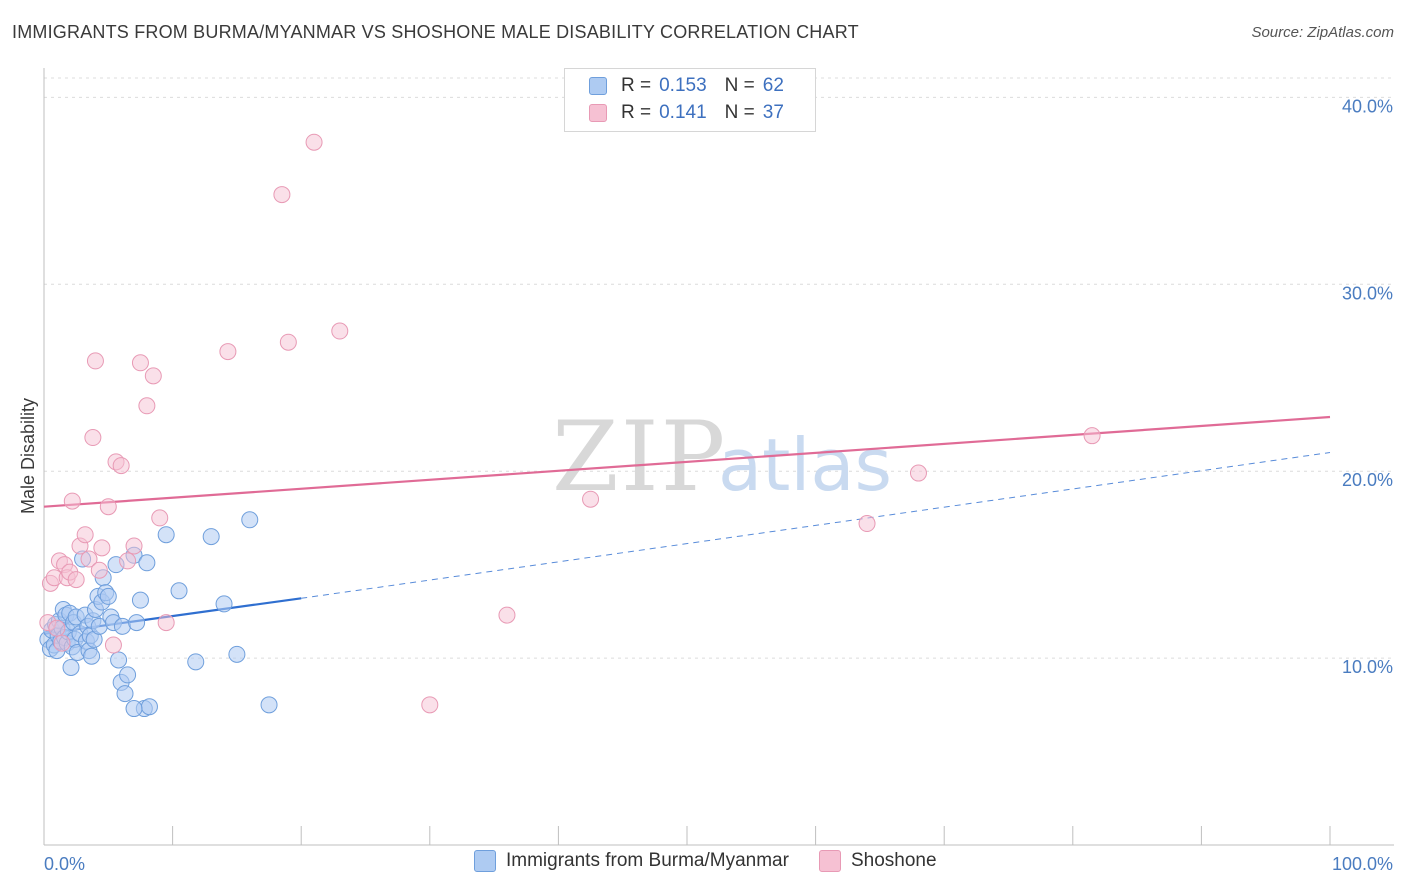  Describe the element at coordinates (1367, 480) in the screenshot. I see `y-tick-label: 20.0%` at that location.